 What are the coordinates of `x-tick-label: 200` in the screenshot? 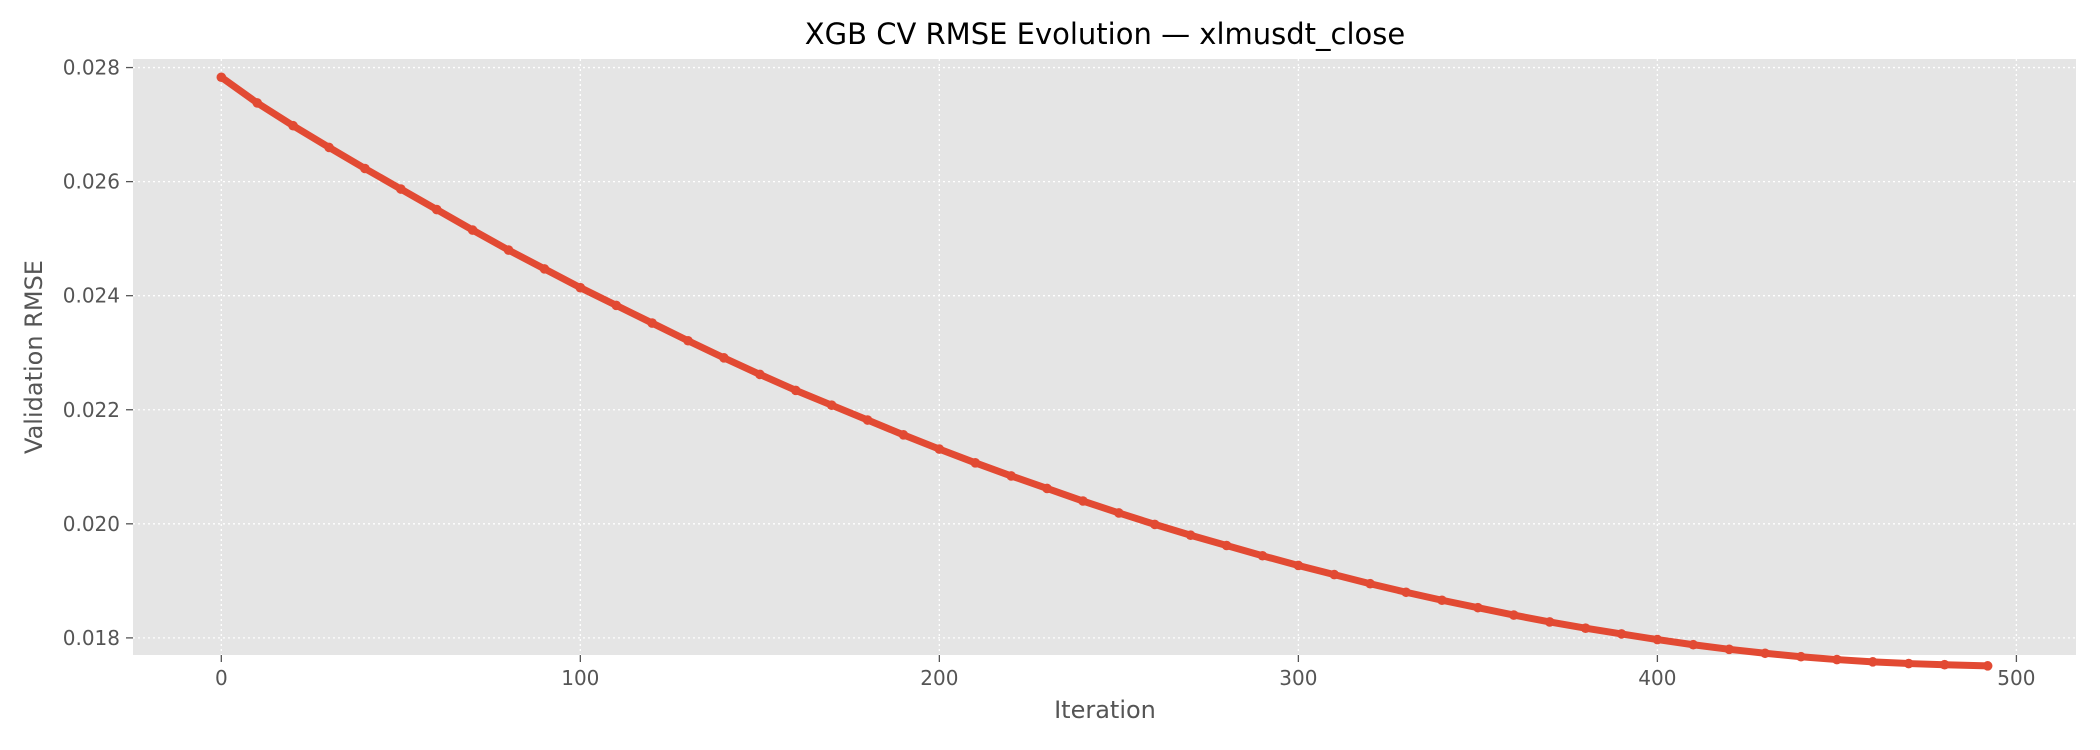 It's located at (939, 678).